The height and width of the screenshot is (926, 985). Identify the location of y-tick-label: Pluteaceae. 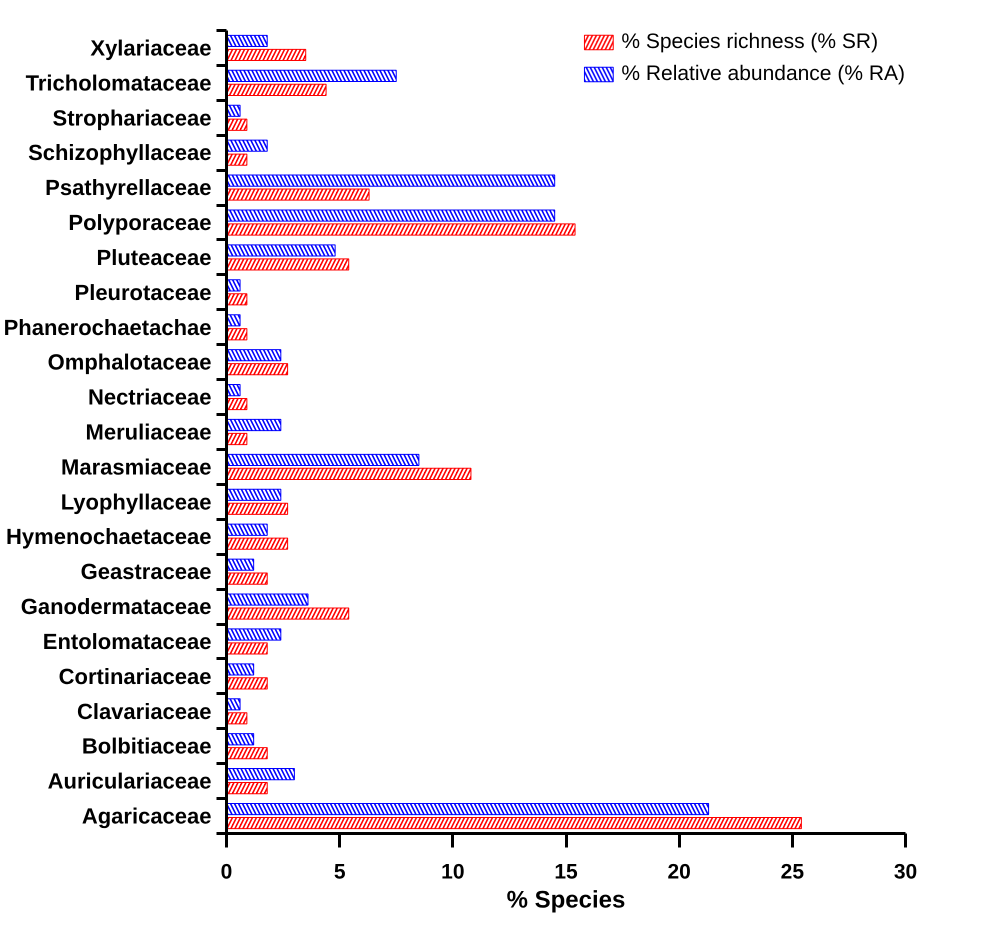
(154, 257).